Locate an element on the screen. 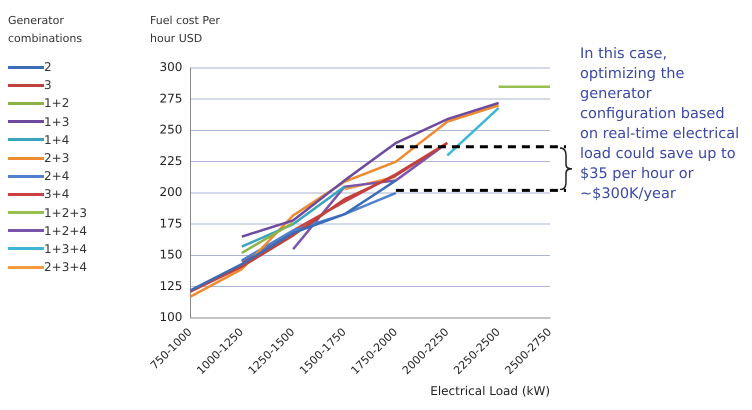  legend-label: 1+2+3 is located at coordinates (66, 213).